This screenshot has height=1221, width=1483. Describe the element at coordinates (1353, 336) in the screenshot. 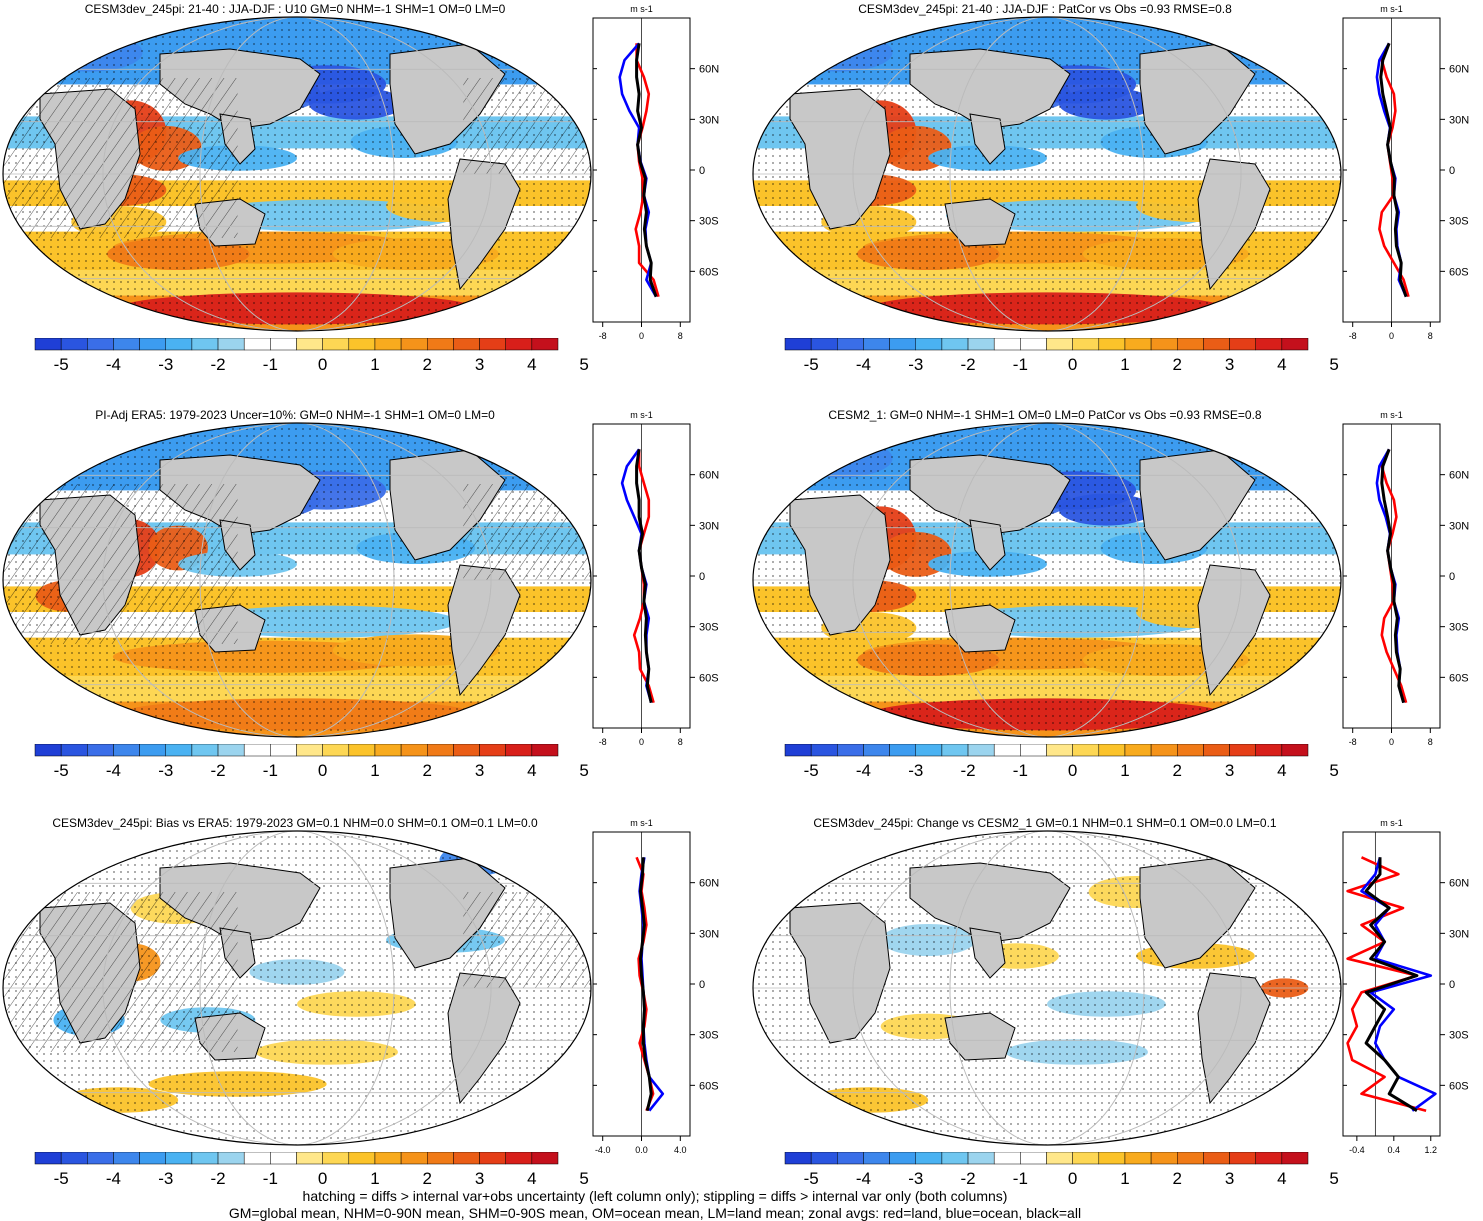

I see `x-tick-label: -8` at that location.